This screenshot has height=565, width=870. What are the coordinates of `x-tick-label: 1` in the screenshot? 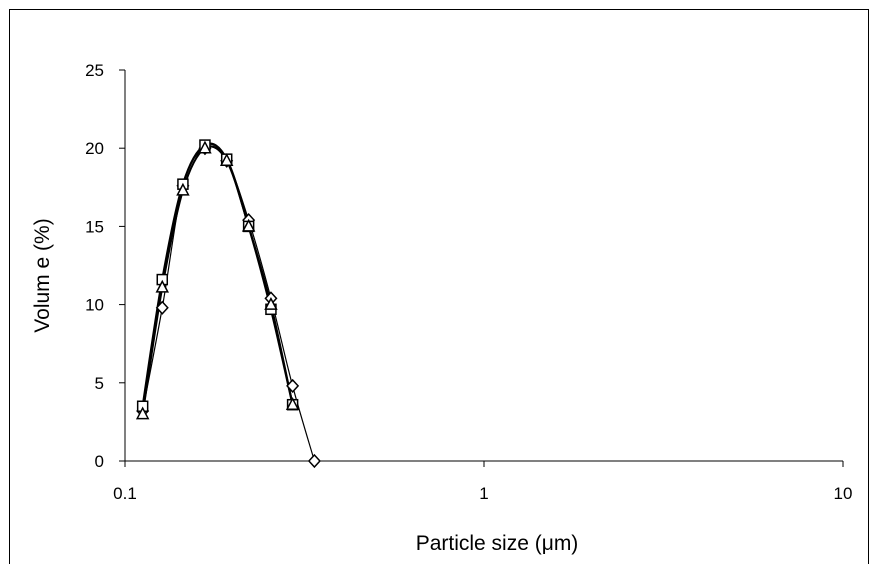 It's located at (483, 493).